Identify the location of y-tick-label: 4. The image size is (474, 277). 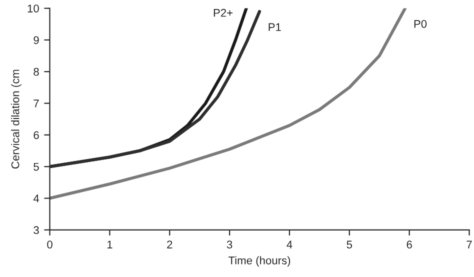
(36, 198).